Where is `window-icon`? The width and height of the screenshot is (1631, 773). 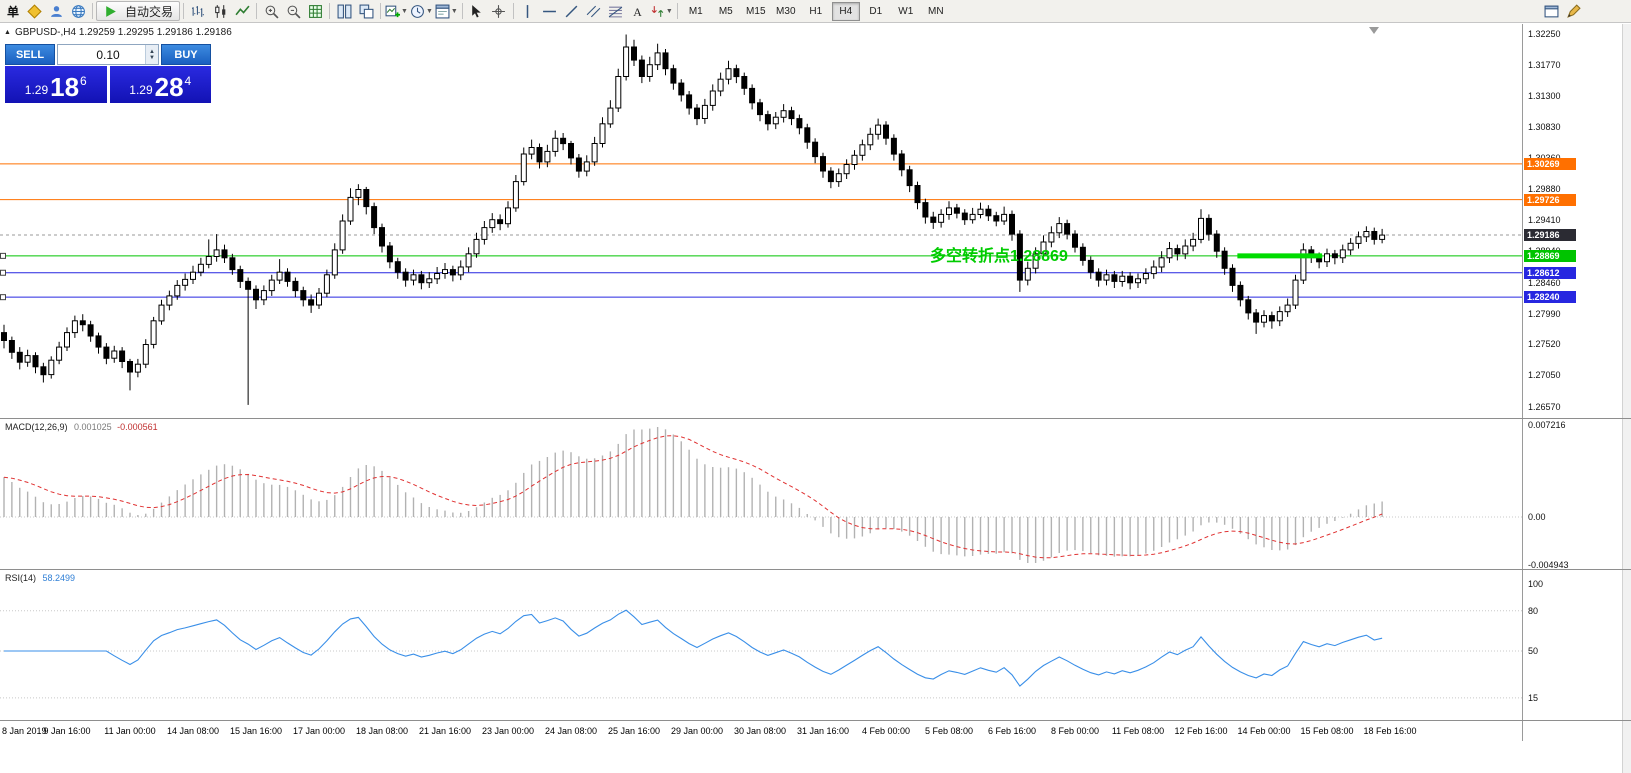 window-icon is located at coordinates (1551, 11).